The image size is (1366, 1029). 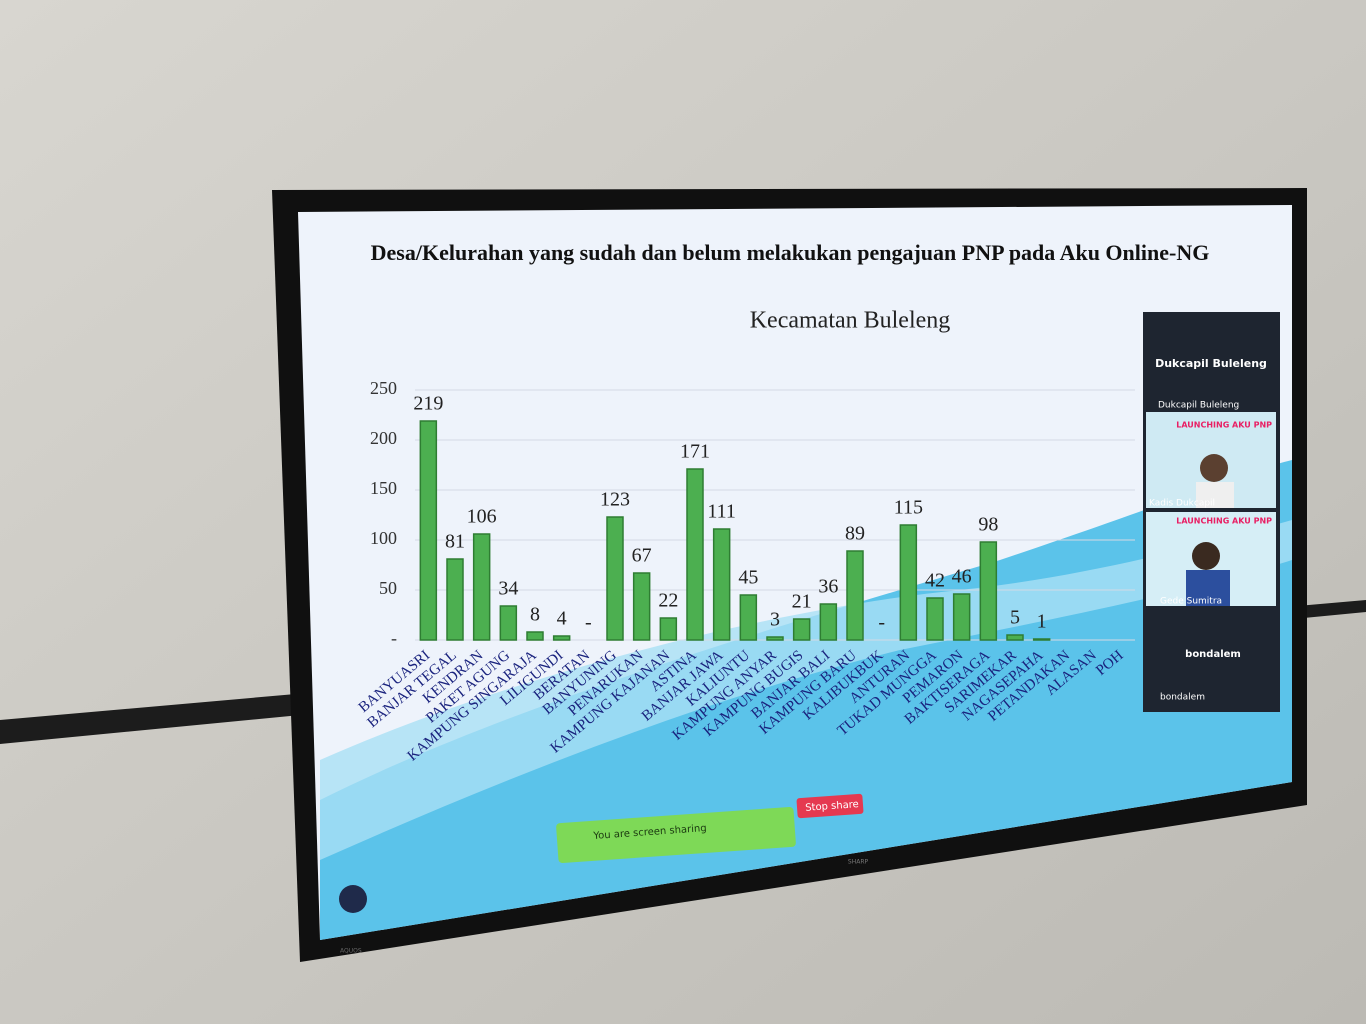 I want to click on value-label: 46, so click(x=962, y=577).